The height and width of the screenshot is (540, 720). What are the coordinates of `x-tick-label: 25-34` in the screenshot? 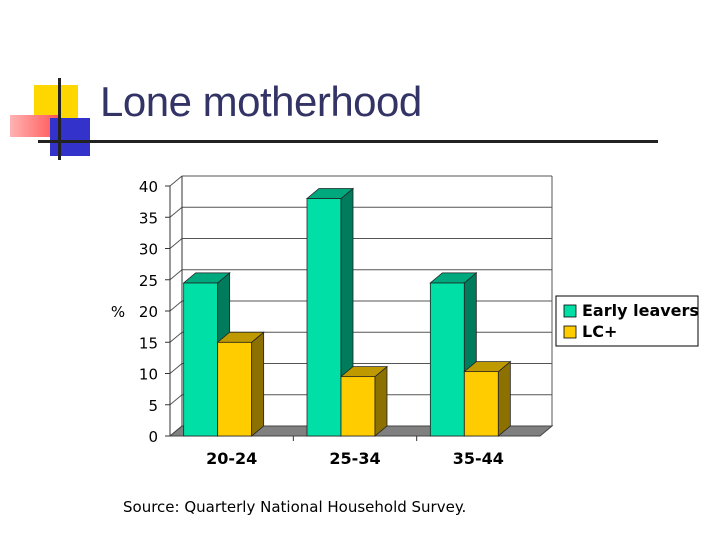 It's located at (354, 458).